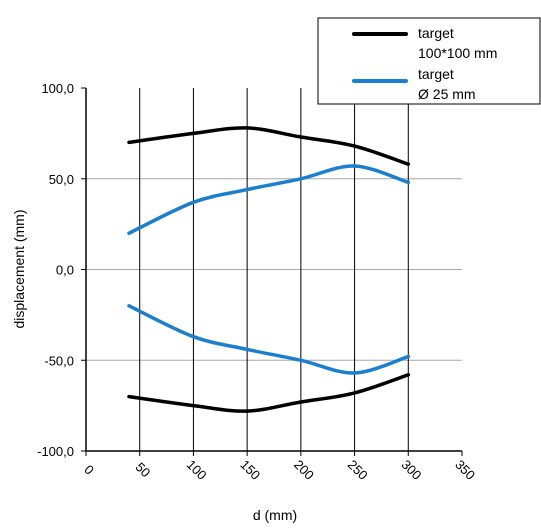  I want to click on x-tick-label-1: 50, so click(142, 469).